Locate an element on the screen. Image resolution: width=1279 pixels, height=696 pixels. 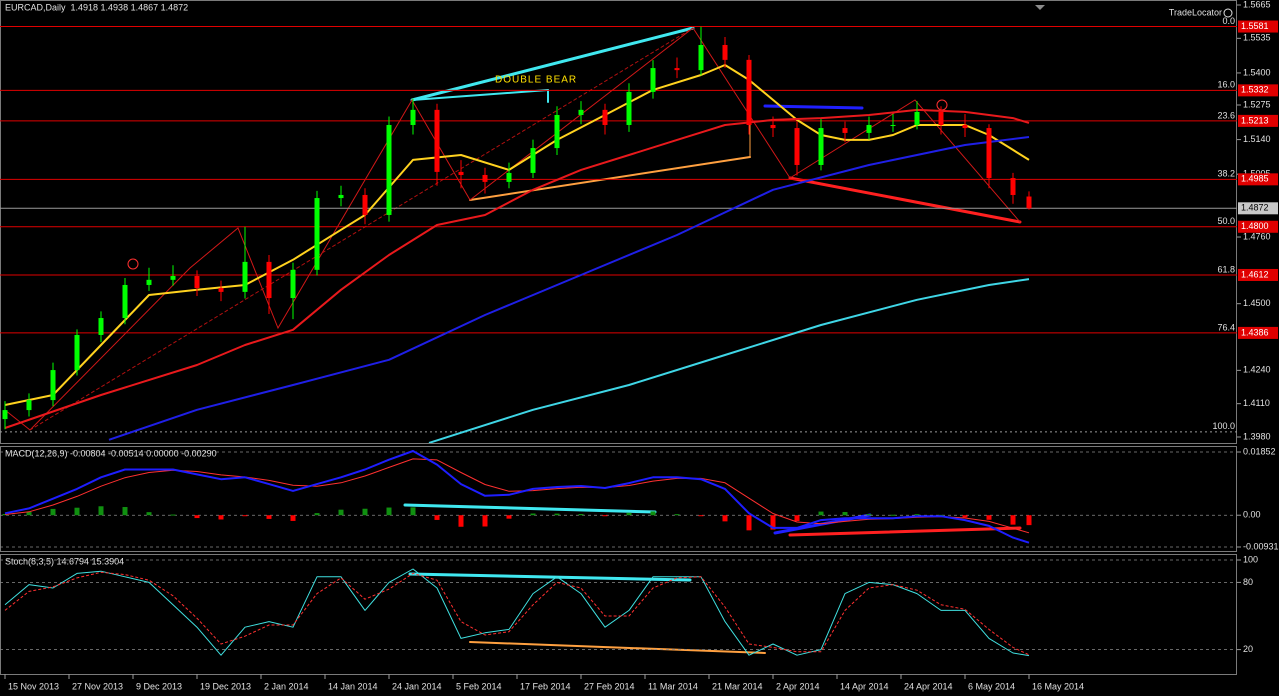
fib-label: 61.8 is located at coordinates (1226, 269).